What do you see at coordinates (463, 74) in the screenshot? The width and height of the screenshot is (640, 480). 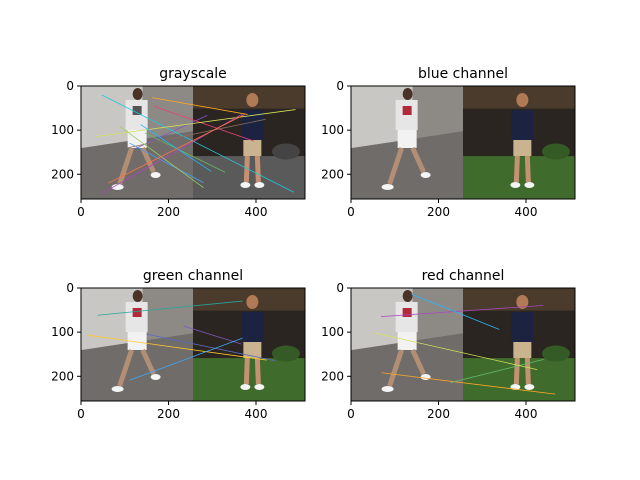 I see `subplot-title: blue channel` at bounding box center [463, 74].